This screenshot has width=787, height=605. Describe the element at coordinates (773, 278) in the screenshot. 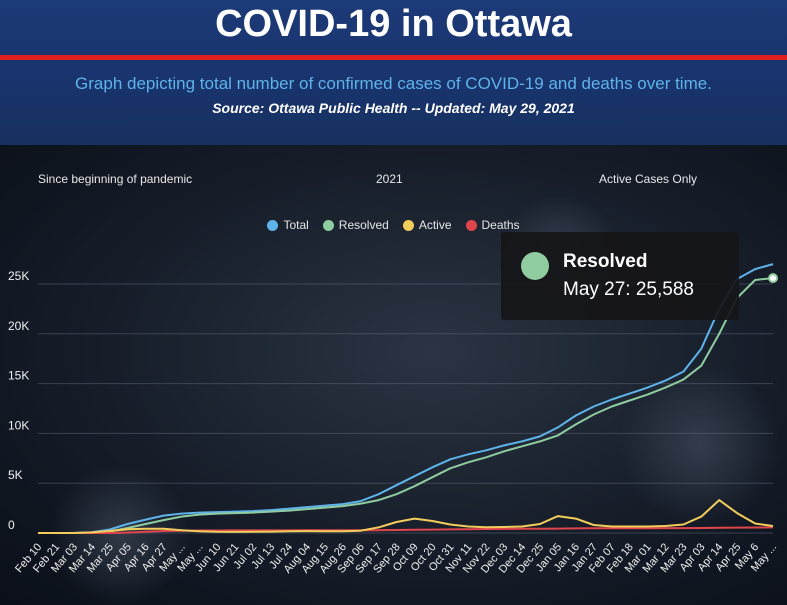

I see `hover-point-marker` at that location.